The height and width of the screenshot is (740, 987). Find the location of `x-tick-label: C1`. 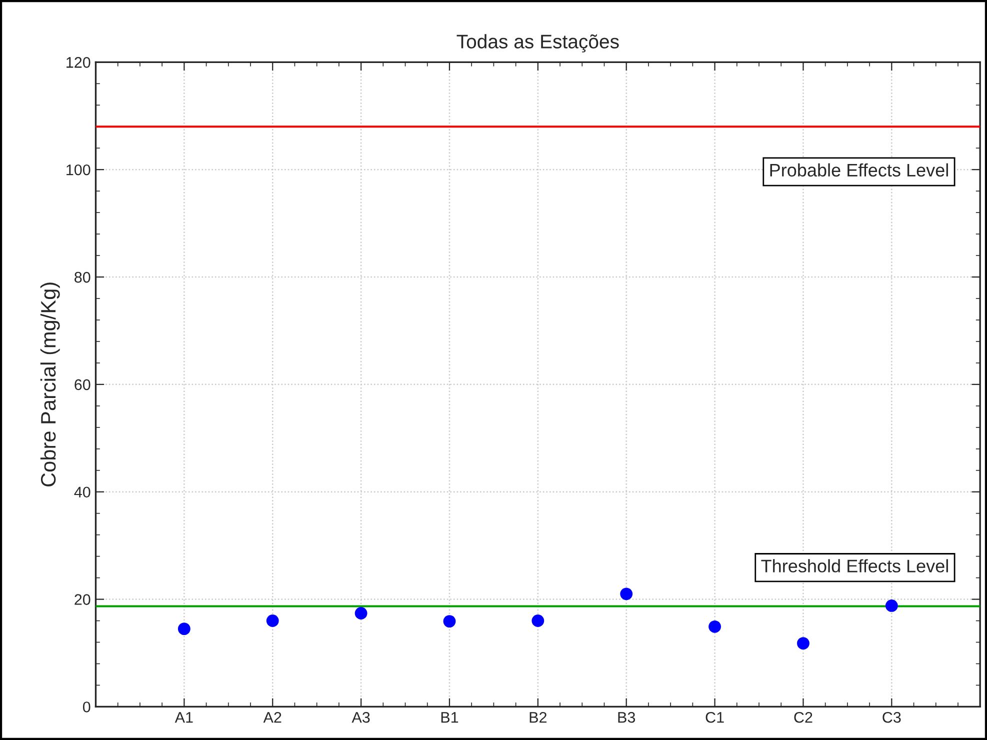

x-tick-label: C1 is located at coordinates (715, 717).